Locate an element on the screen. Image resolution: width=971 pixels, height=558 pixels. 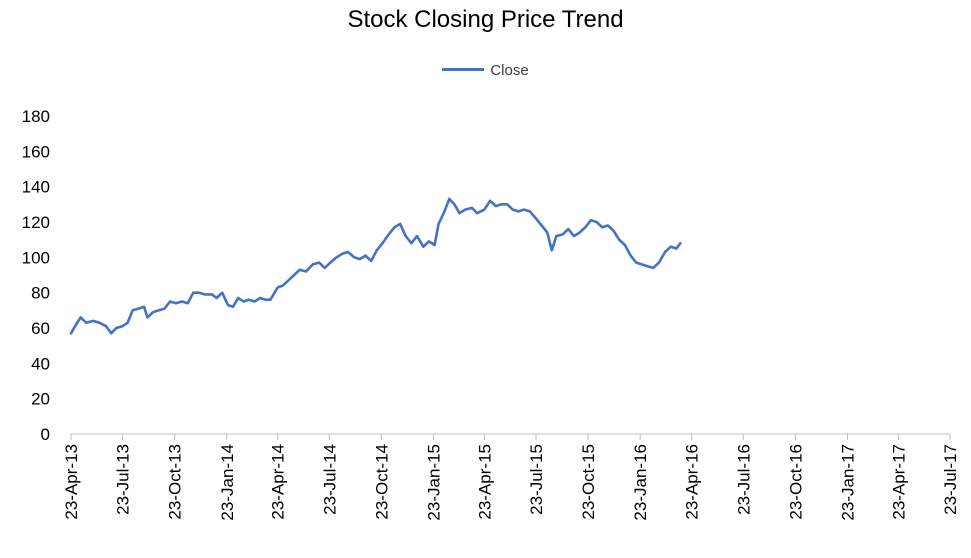
x-tick-label: 23-Jul-14 is located at coordinates (329, 479).